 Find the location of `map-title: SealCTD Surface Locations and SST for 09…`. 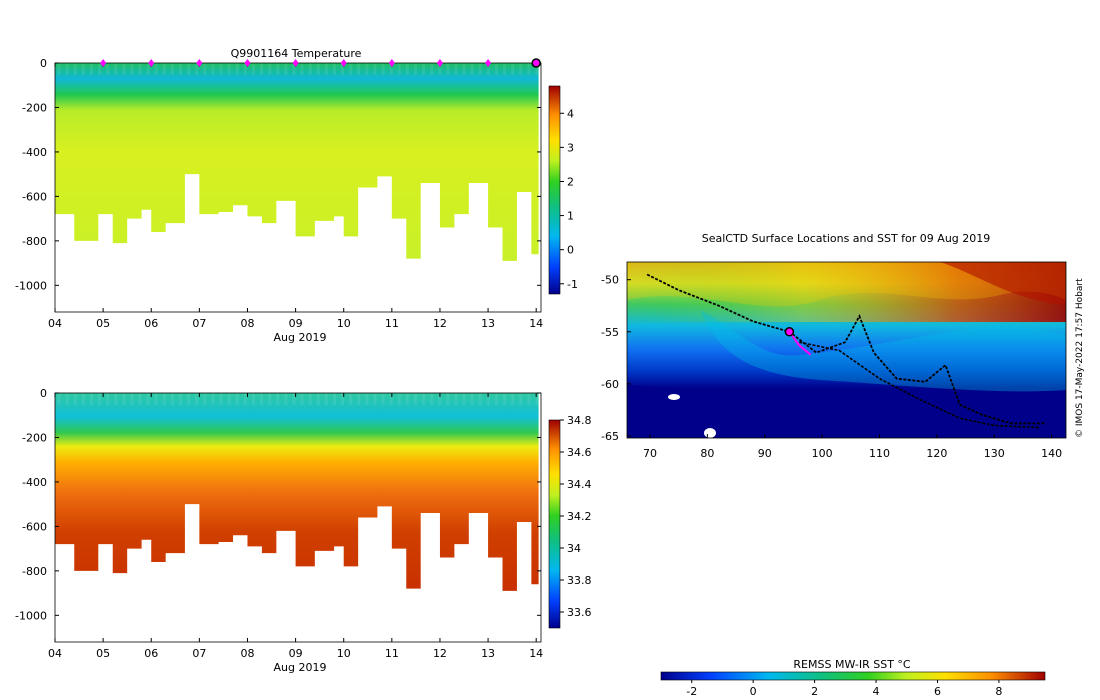

map-title: SealCTD Surface Locations and SST for 09… is located at coordinates (846, 238).